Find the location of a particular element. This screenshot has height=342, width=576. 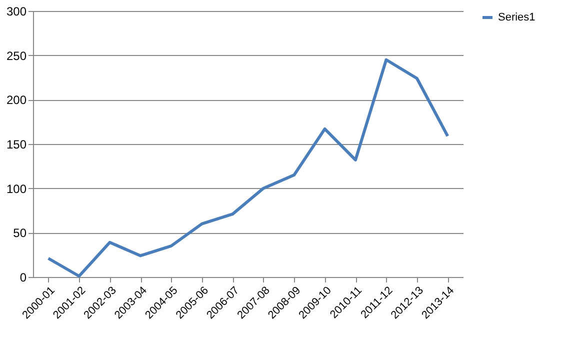

y-tick-label: 100 is located at coordinates (16, 189).